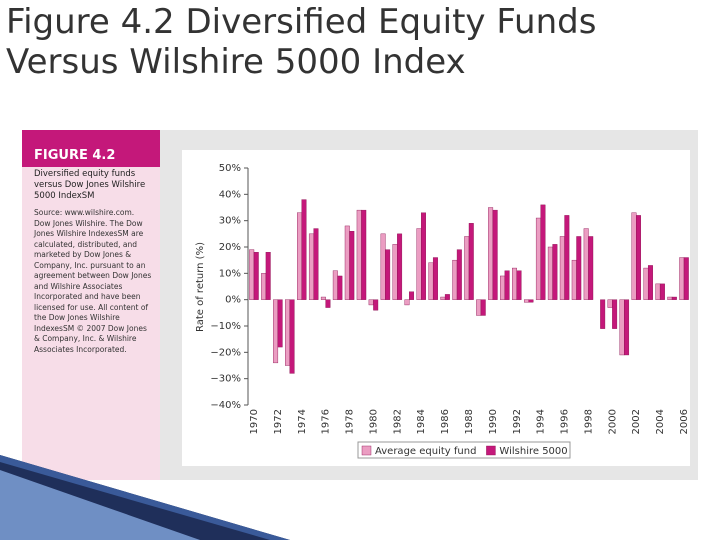 This screenshot has width=720, height=540. What do you see at coordinates (612, 421) in the screenshot?
I see `x-tick-label: 2000` at bounding box center [612, 421].